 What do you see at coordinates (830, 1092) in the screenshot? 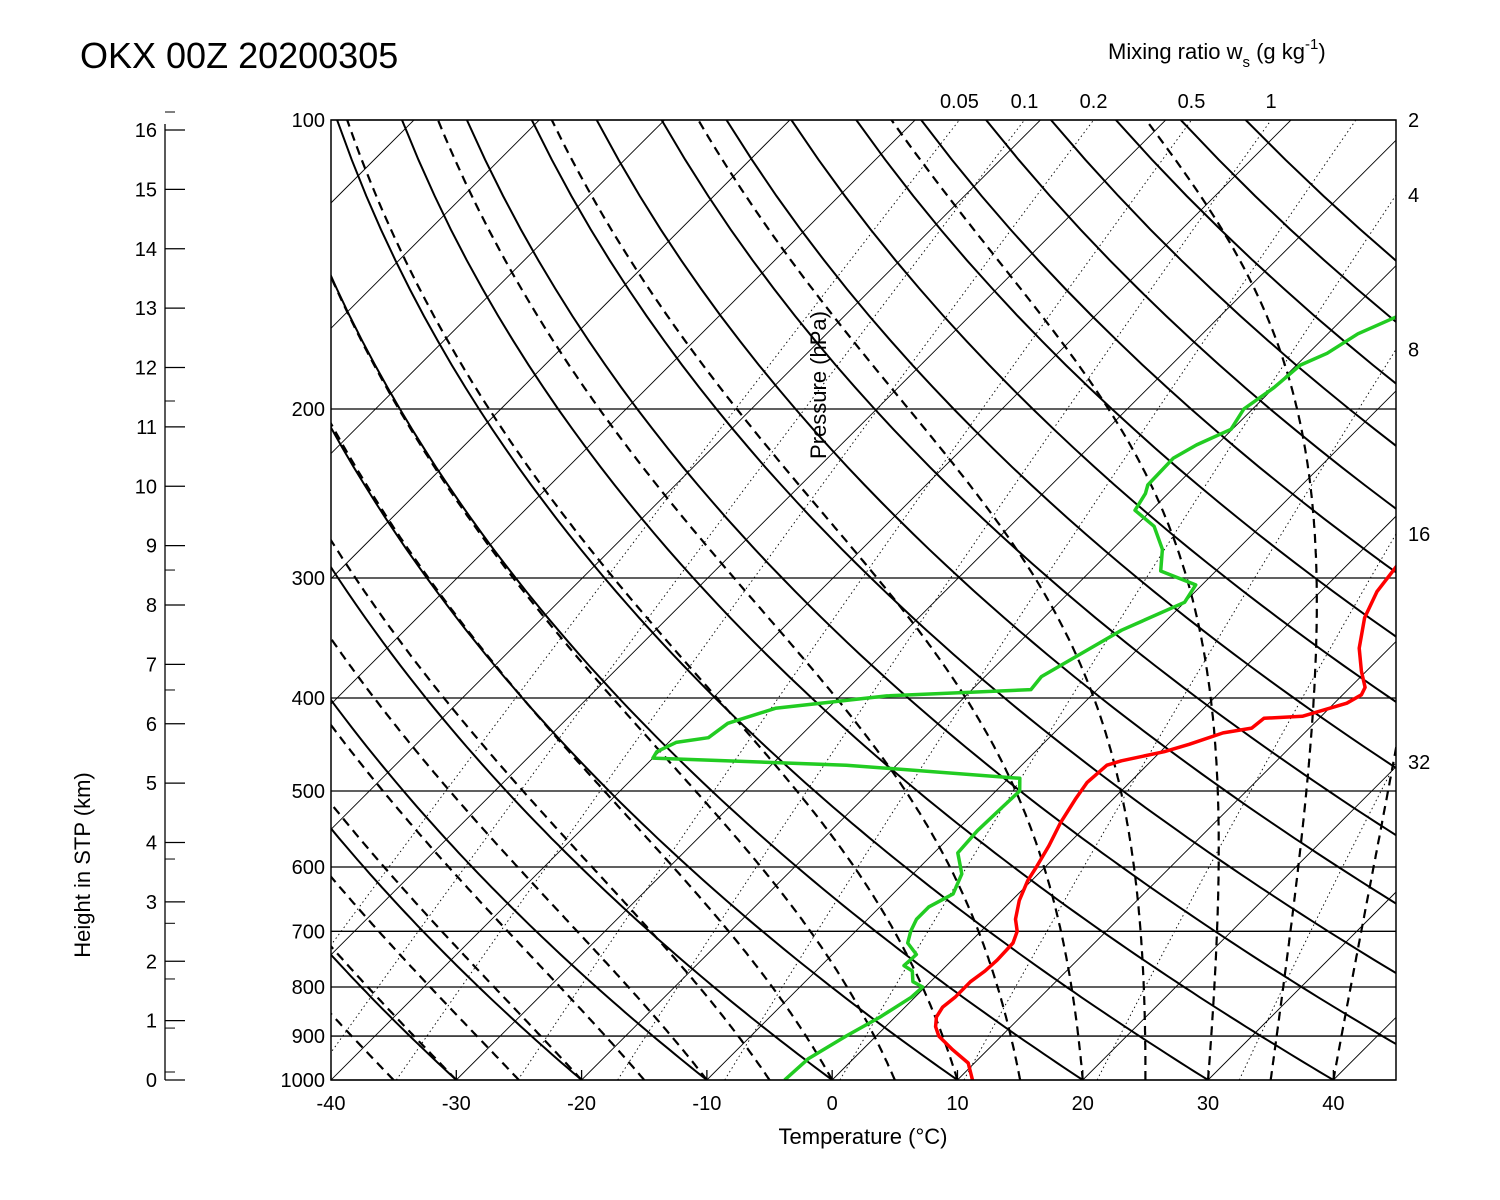
I see `x-axis: -40 -30 -20 -10 0 10 20 30 40` at bounding box center [830, 1092].